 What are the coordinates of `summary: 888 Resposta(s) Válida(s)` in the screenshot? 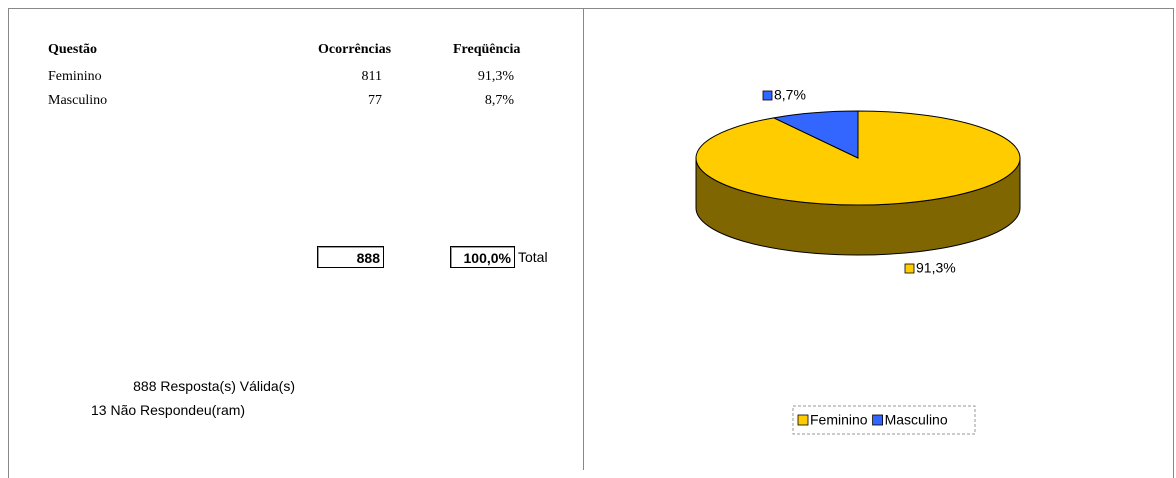 It's located at (214, 386).